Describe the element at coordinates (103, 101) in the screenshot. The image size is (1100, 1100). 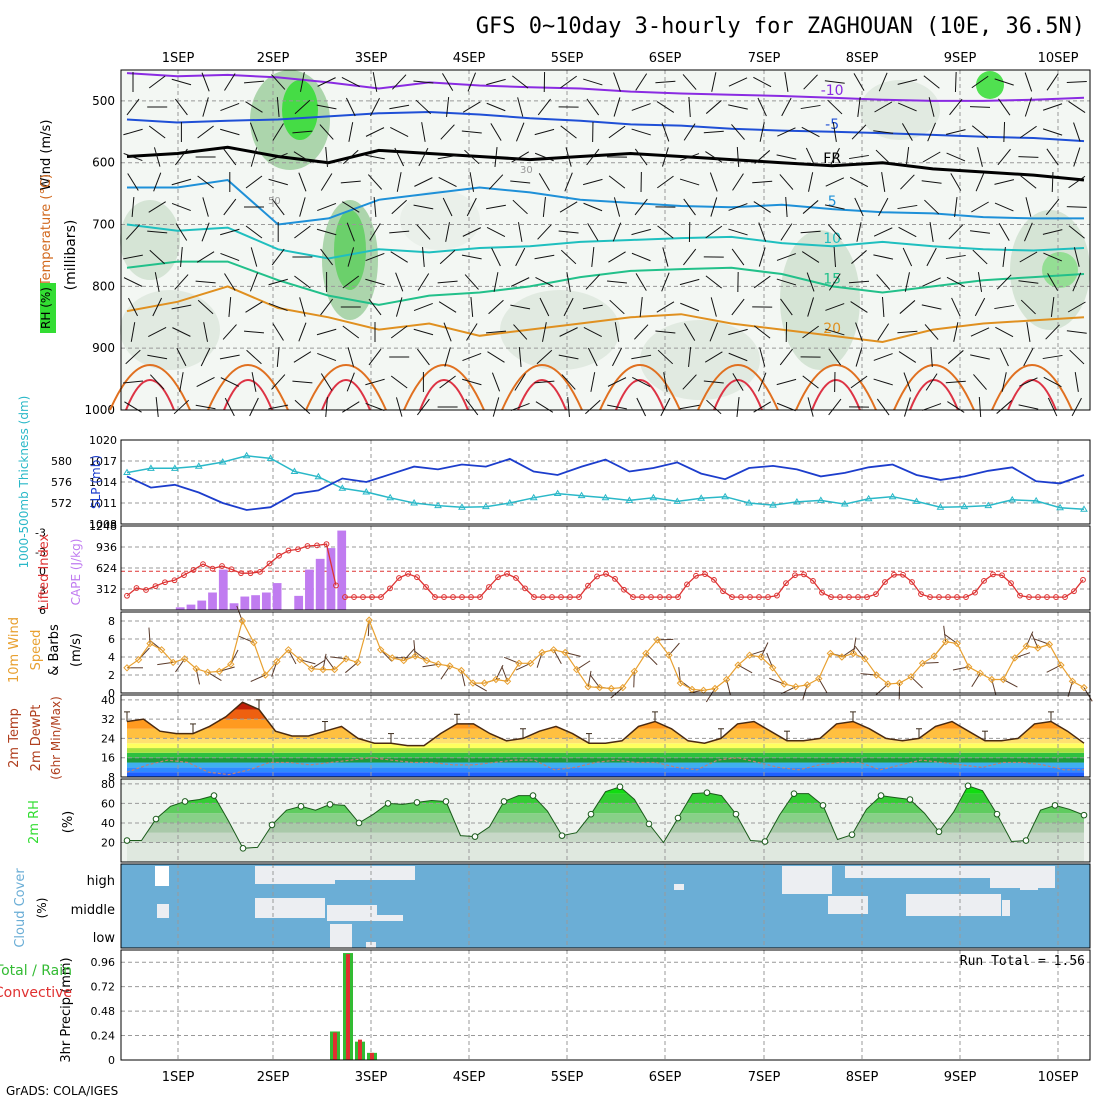
I see `pressure-tick: 500` at that location.